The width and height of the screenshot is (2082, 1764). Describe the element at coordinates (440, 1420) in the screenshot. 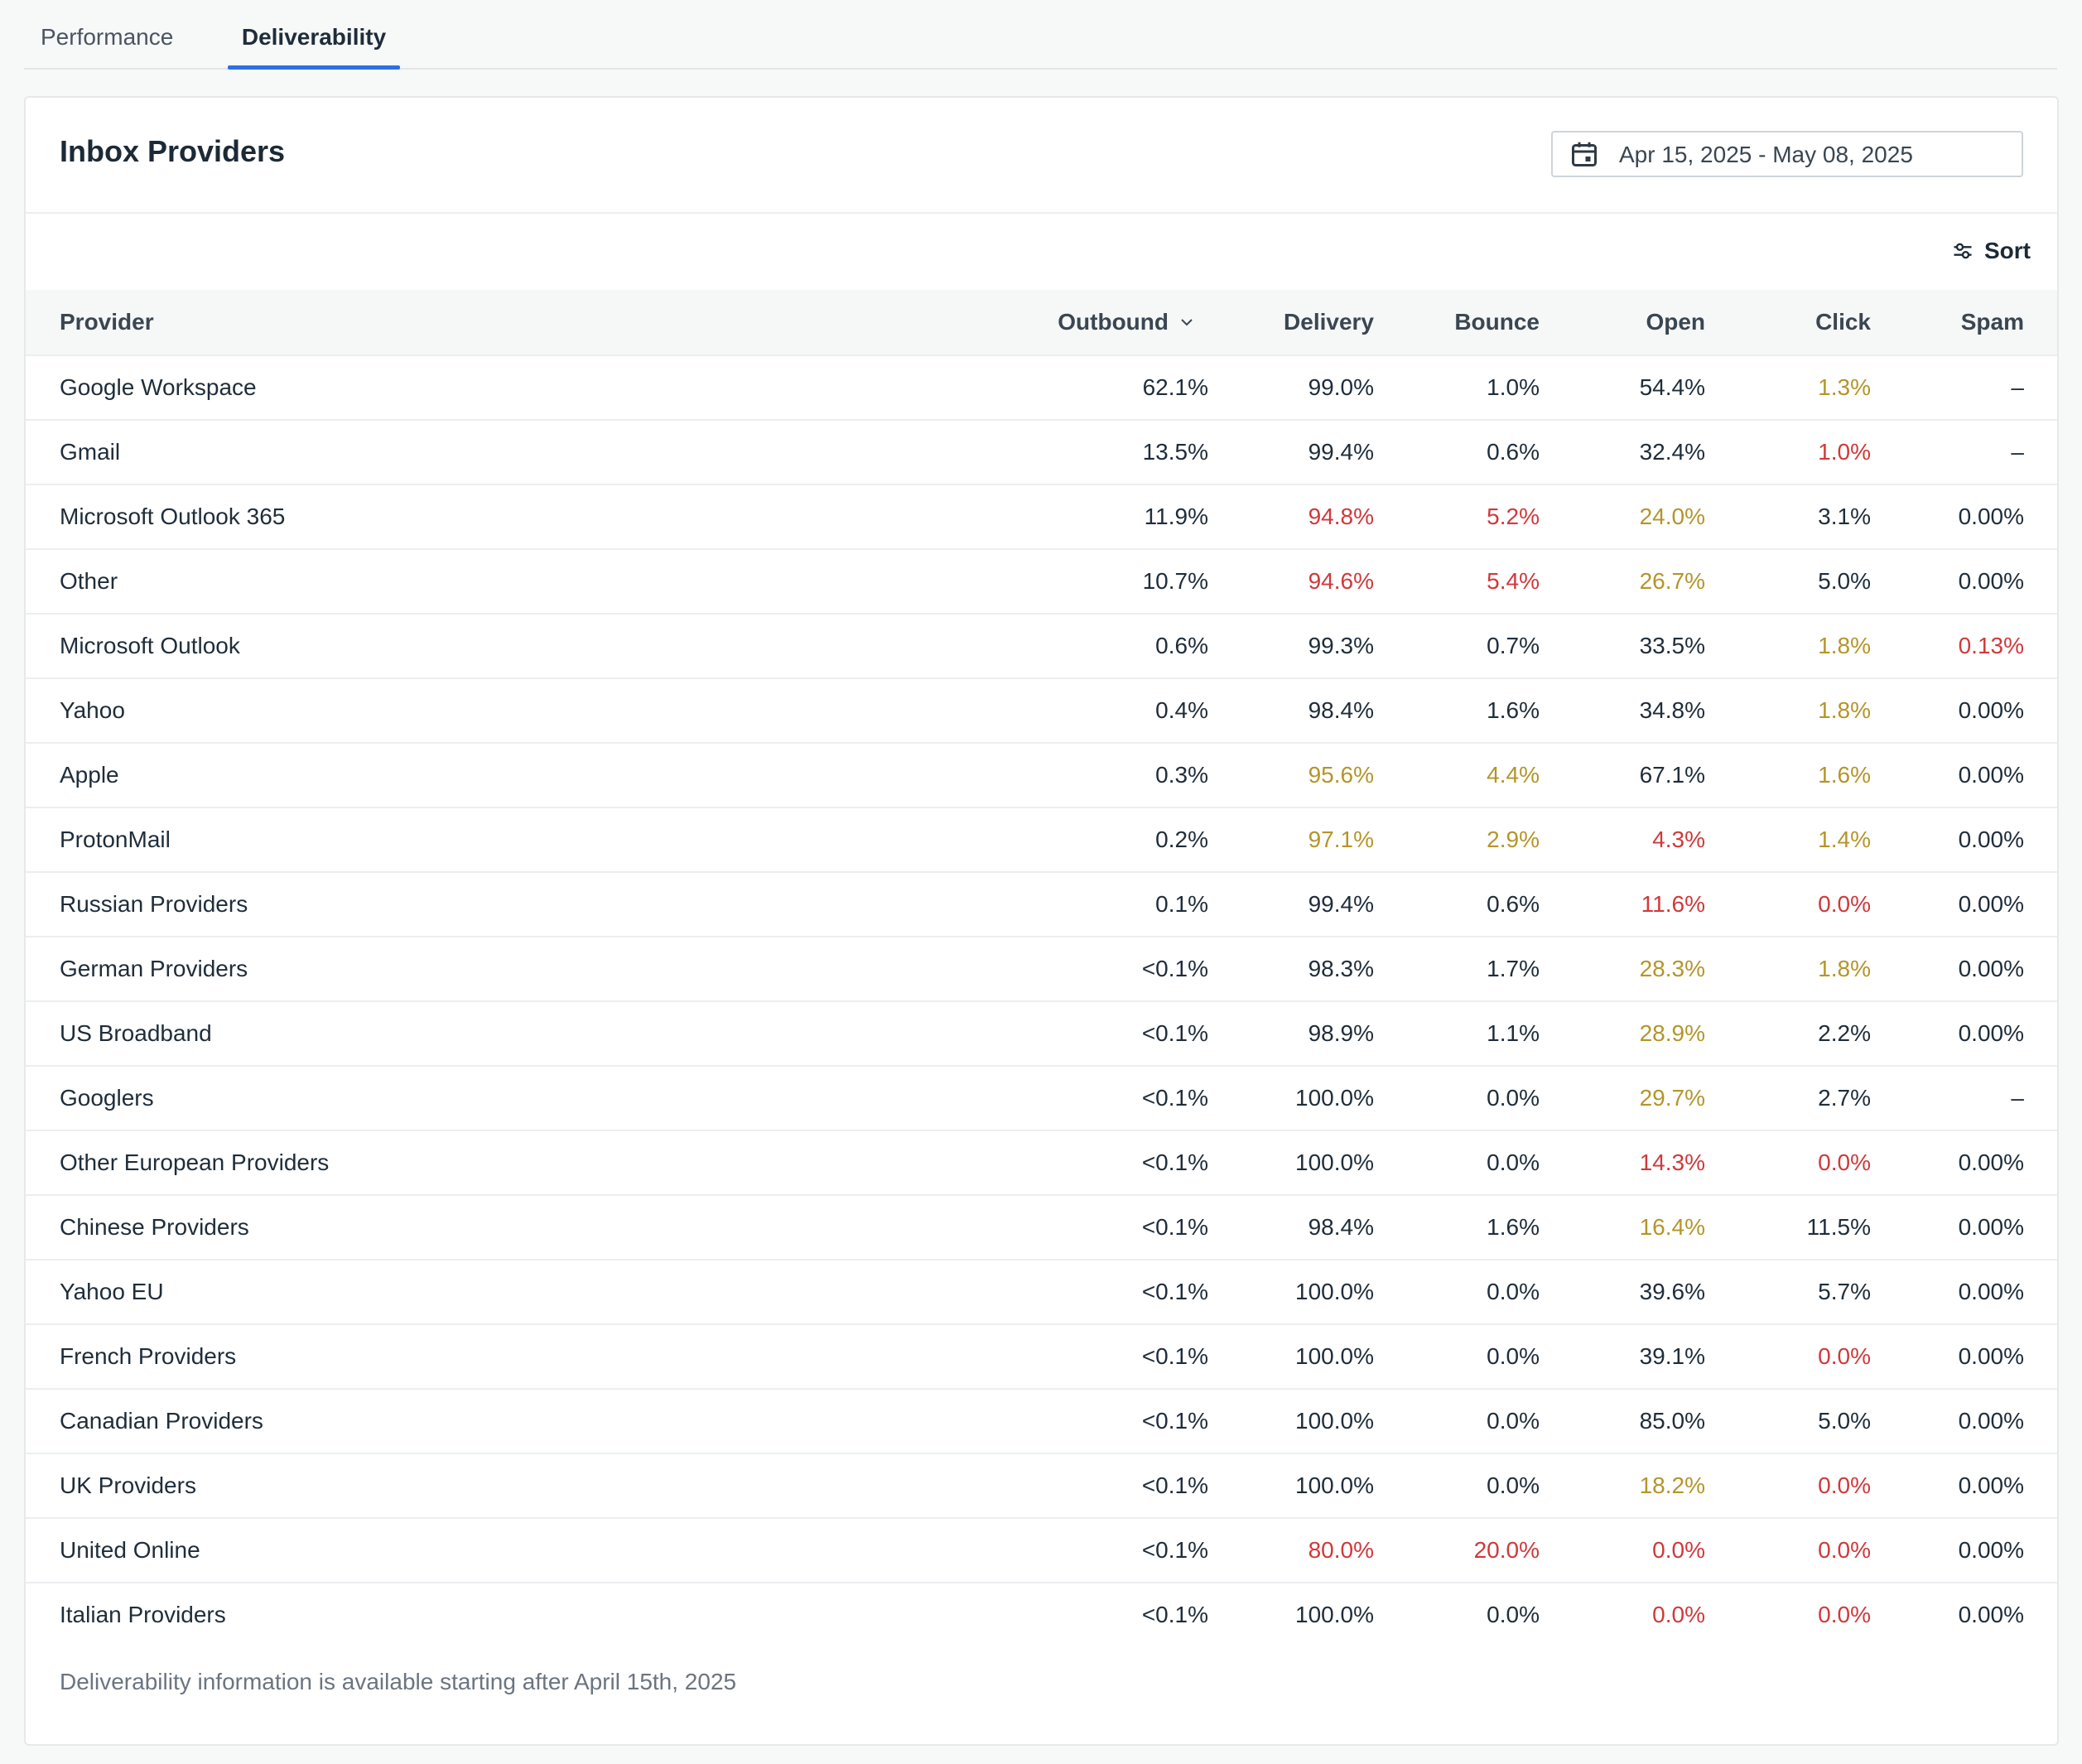

I see `cell-provider: Canadian Providers` at that location.